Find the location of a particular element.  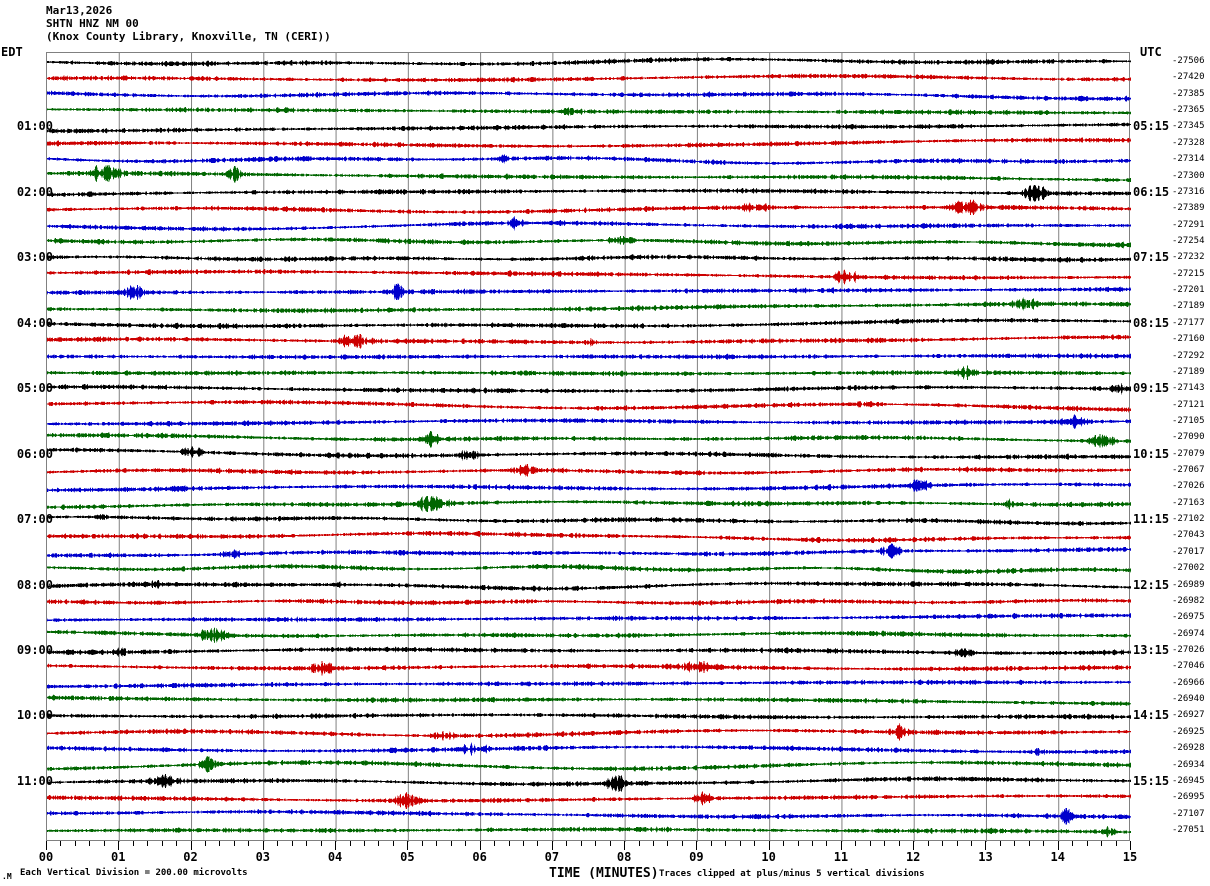

trace-scale-value: -27017 is located at coordinates (1188, 551).